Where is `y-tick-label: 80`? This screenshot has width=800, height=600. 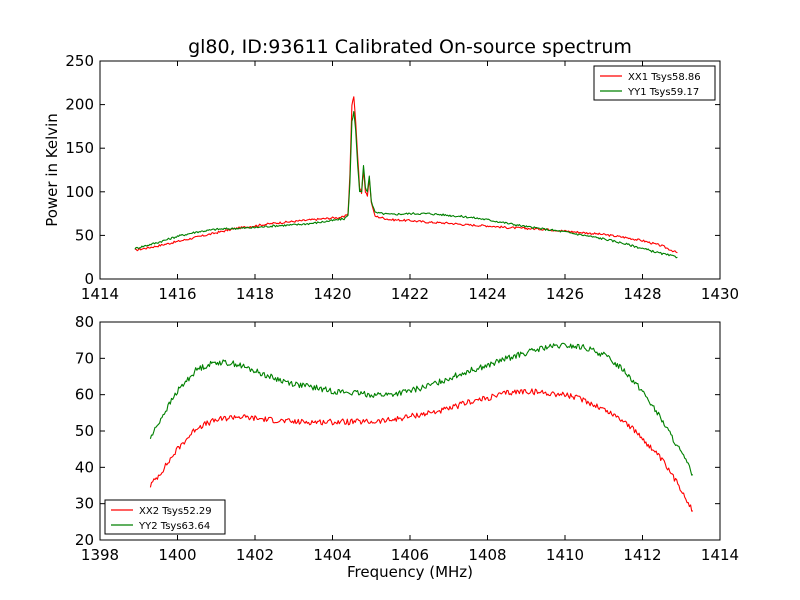 y-tick-label: 80 is located at coordinates (84, 322).